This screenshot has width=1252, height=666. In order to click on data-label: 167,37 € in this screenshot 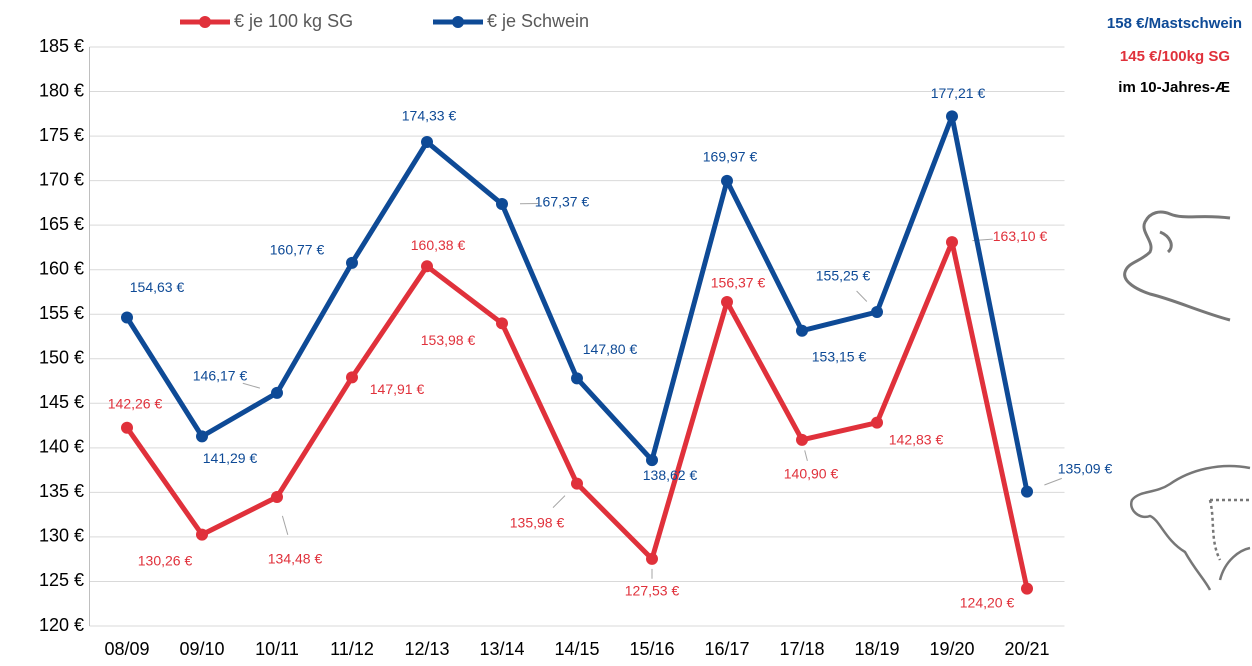, I will do `click(562, 202)`.